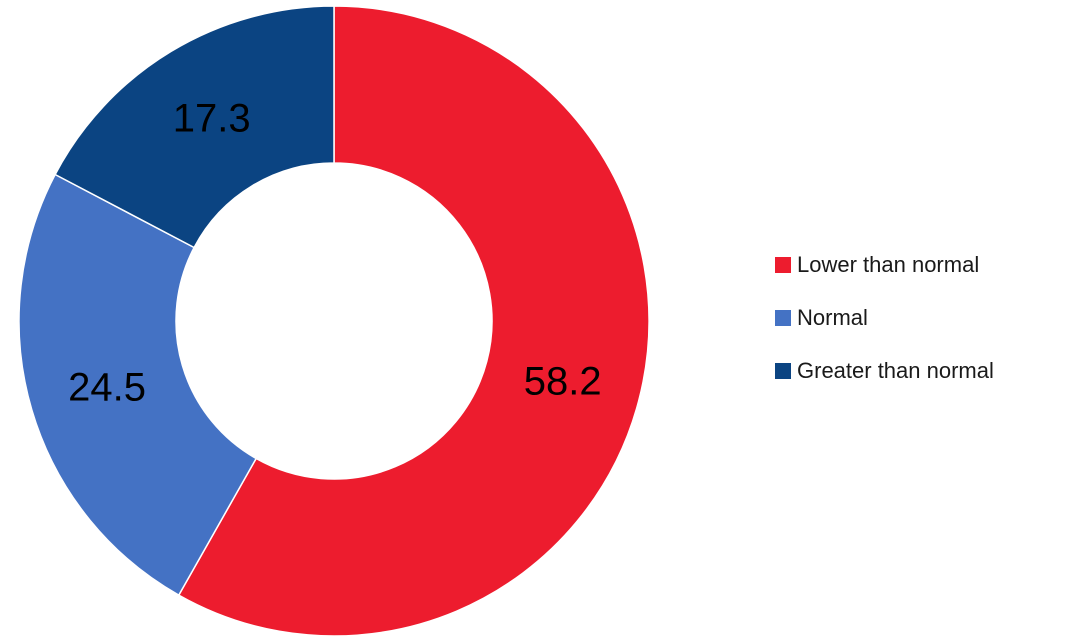 The height and width of the screenshot is (636, 1086). What do you see at coordinates (895, 370) in the screenshot?
I see `legend-label-greater-than-normal: Greater than normal` at bounding box center [895, 370].